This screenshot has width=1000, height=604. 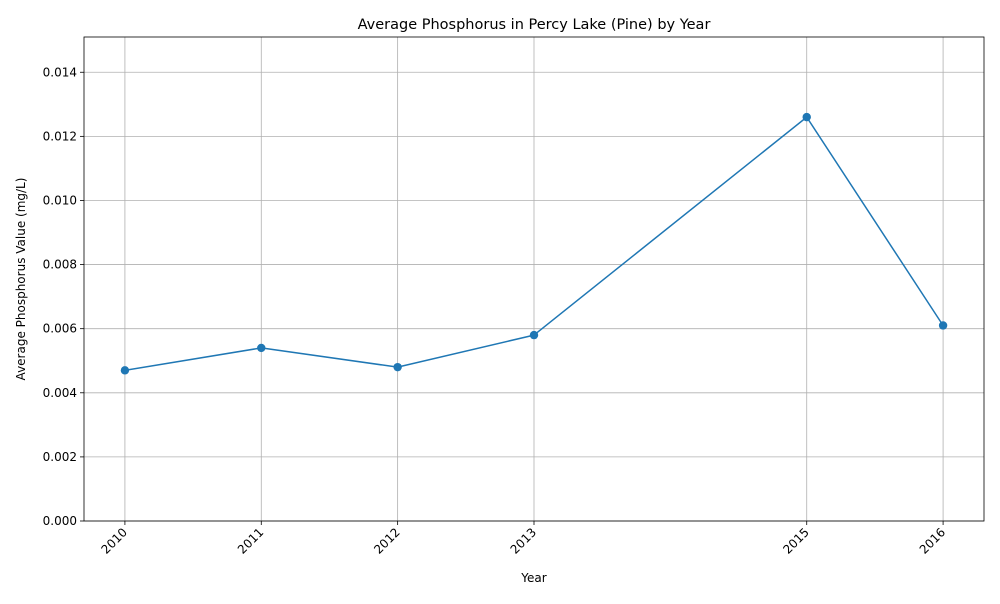 What do you see at coordinates (60, 329) in the screenshot?
I see `y-tick-label: 0.006` at bounding box center [60, 329].